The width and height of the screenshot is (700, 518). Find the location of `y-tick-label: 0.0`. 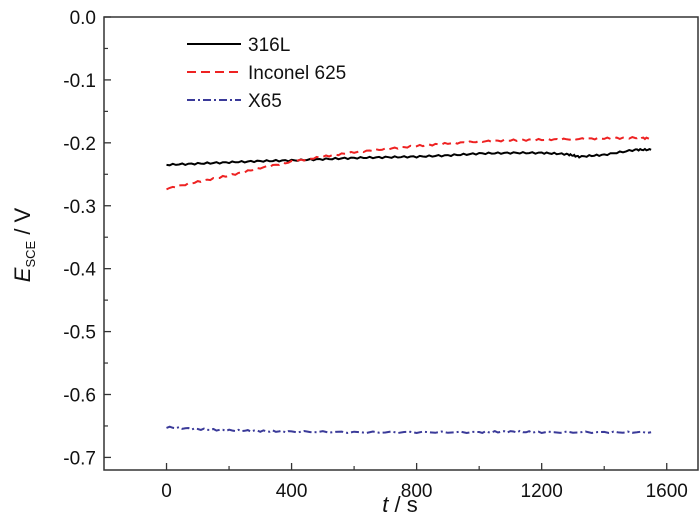

y-tick-label: 0.0 is located at coordinates (83, 18).